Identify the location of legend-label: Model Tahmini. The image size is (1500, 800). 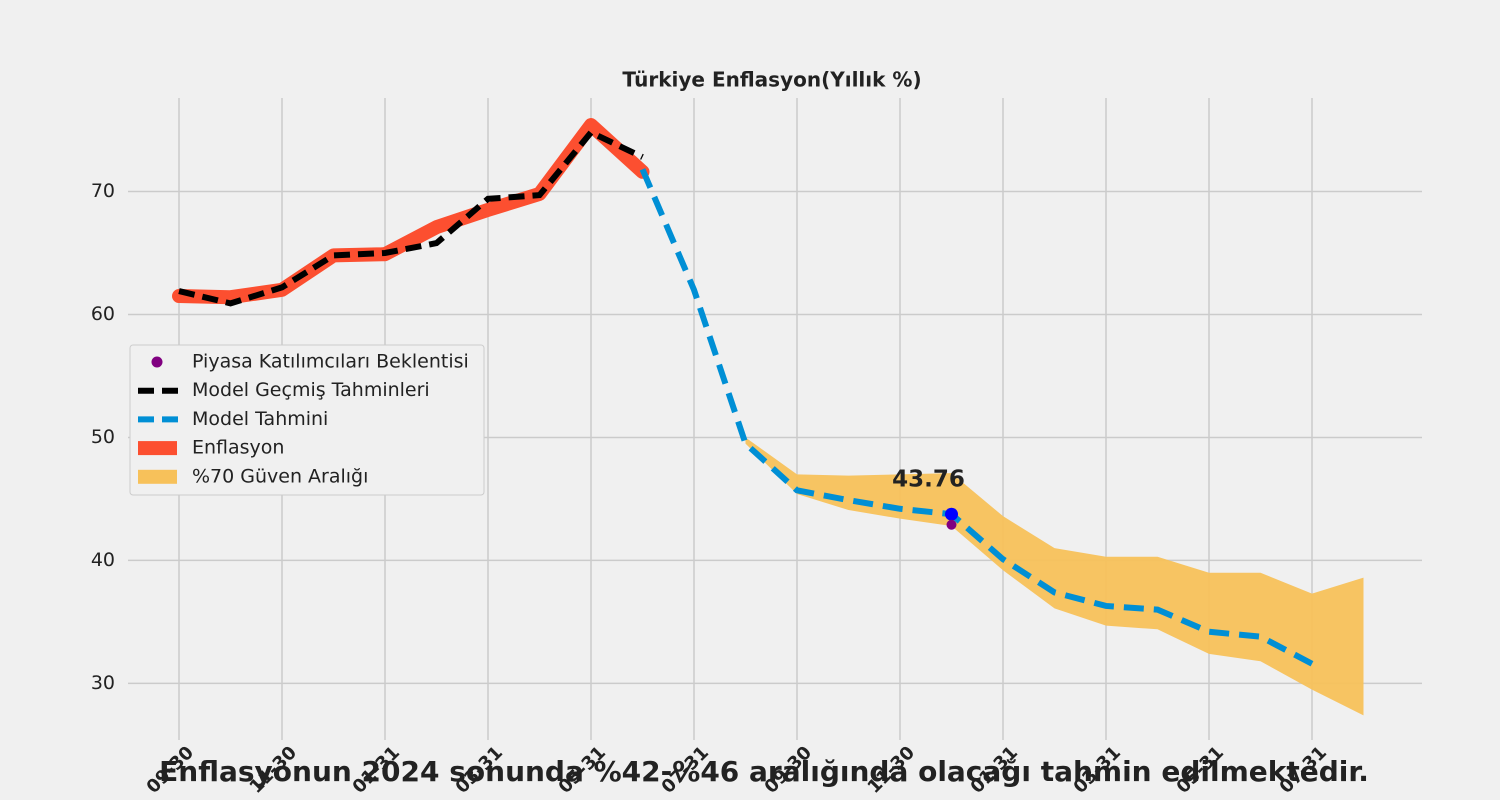
(260, 419).